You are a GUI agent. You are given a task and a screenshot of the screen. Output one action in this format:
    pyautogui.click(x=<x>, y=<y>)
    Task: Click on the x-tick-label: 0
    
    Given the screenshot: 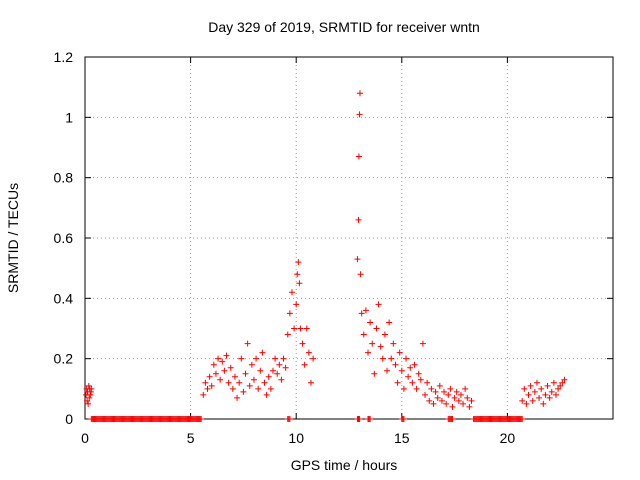 What is the action you would take?
    pyautogui.click(x=85, y=438)
    